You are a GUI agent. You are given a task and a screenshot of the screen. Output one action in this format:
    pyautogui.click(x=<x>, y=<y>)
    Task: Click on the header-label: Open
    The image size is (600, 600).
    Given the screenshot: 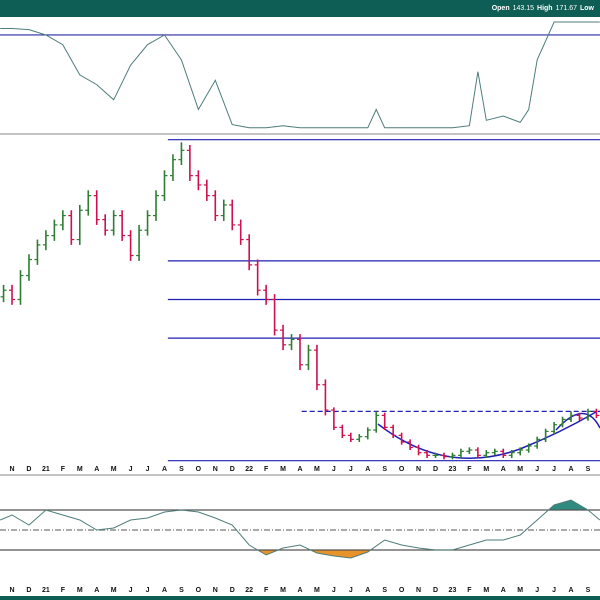 What is the action you would take?
    pyautogui.click(x=500, y=8)
    